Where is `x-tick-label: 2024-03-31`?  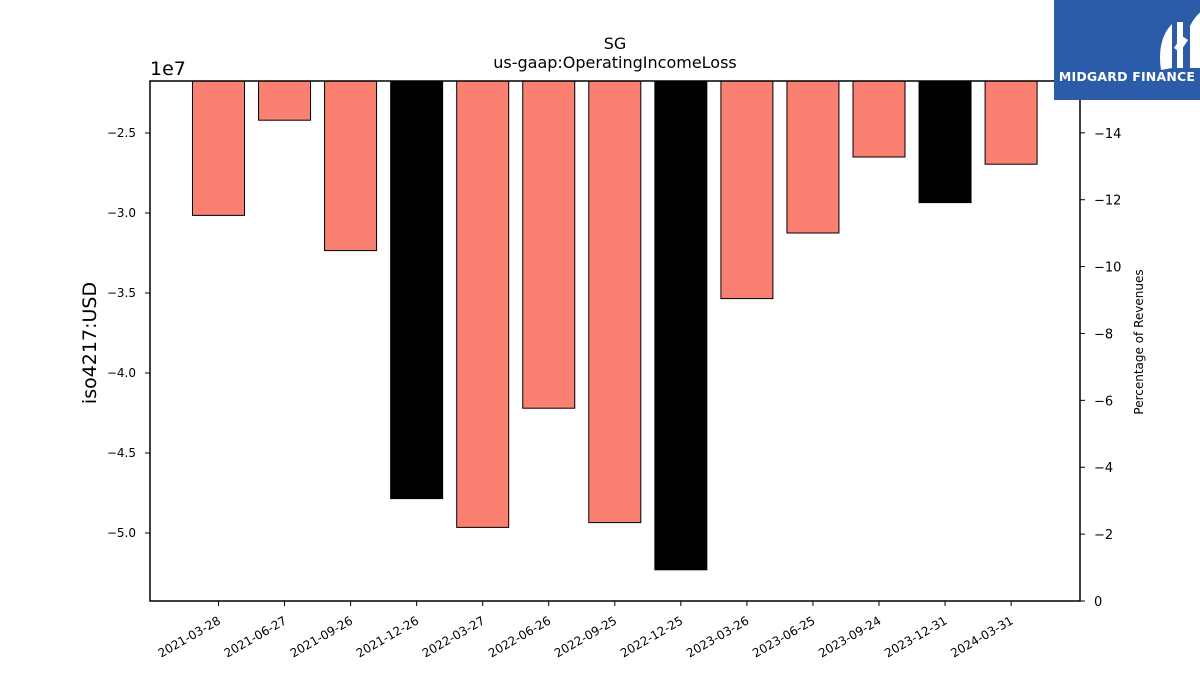 x-tick-label: 2024-03-31 is located at coordinates (981, 636).